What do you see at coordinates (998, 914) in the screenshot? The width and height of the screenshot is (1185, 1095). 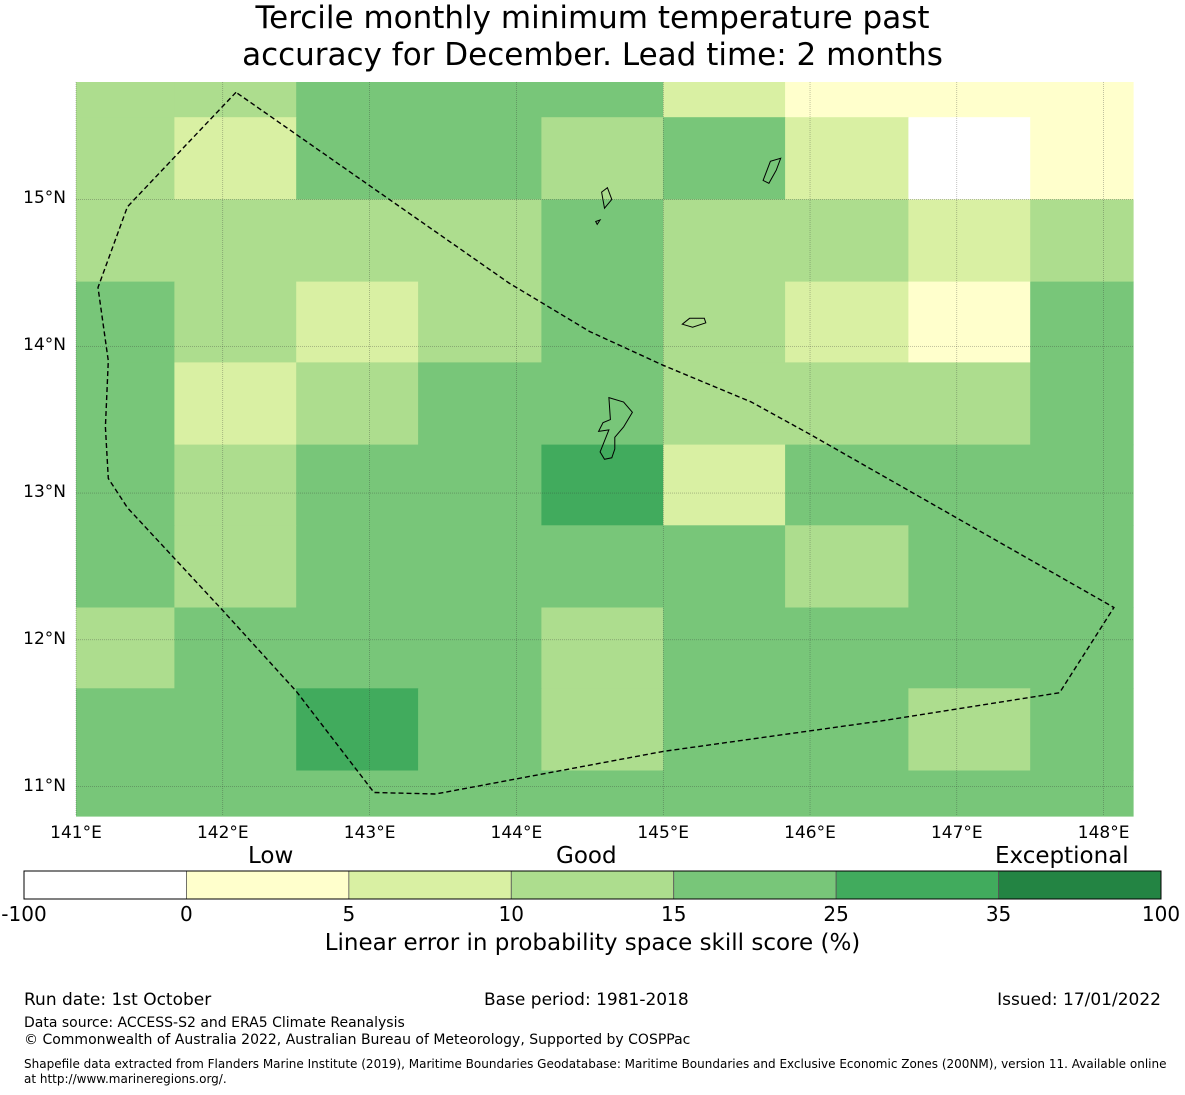 I see `colorbar-tick-label: 35` at bounding box center [998, 914].